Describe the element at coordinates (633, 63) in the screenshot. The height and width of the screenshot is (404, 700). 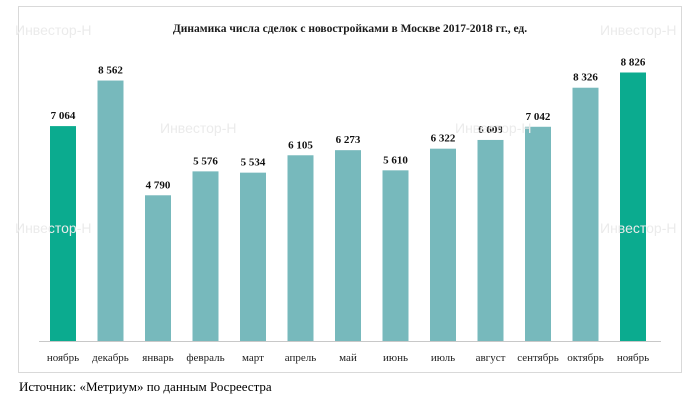
I see `data-label: 8 826` at that location.